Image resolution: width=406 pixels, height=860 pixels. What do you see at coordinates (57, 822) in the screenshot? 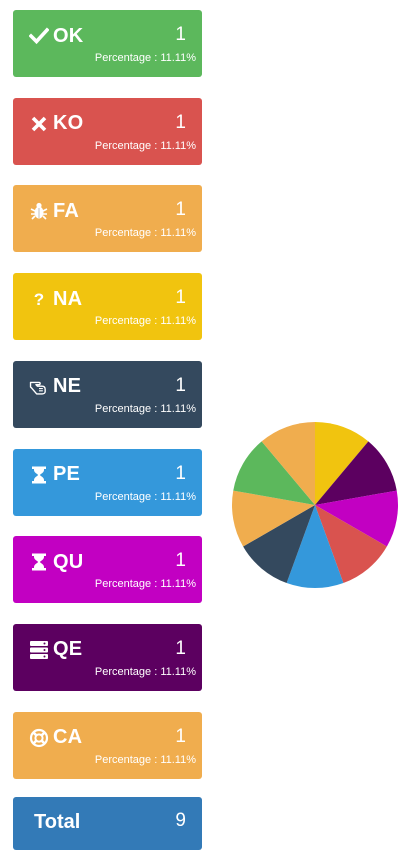
I see `total-label: Total` at bounding box center [57, 822].